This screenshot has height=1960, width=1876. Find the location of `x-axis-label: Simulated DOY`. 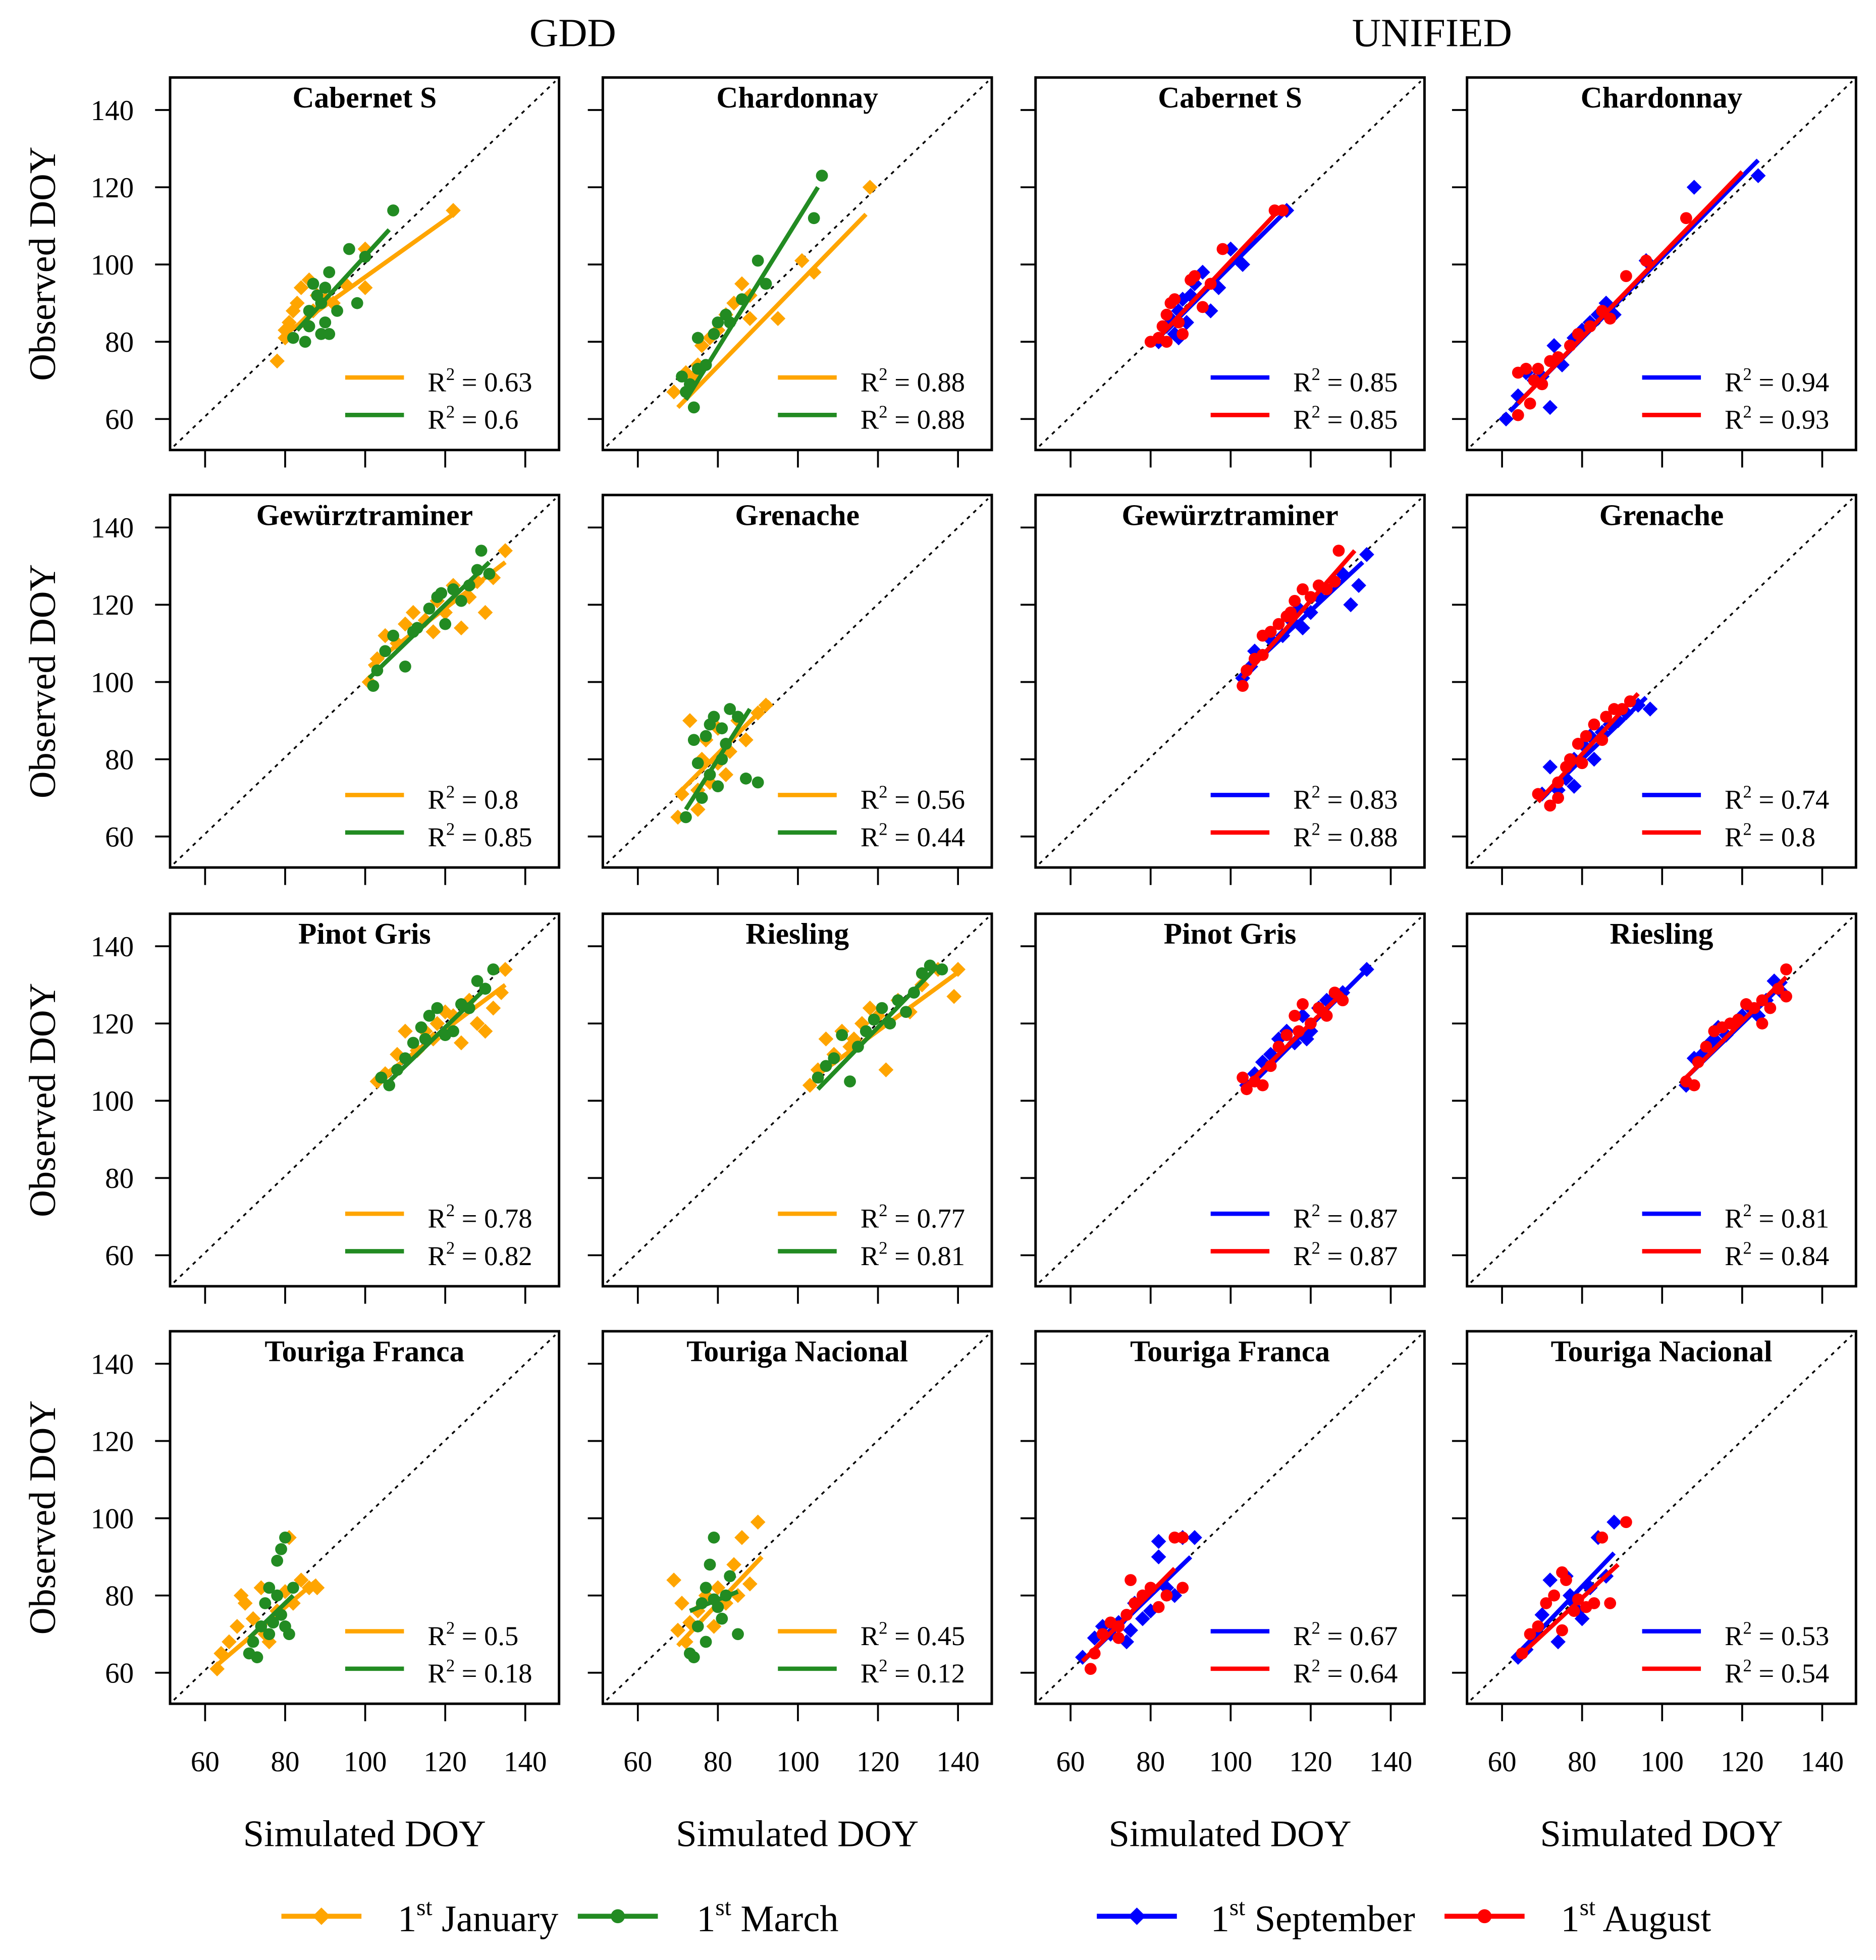

x-axis-label: Simulated DOY is located at coordinates (1231, 1834).